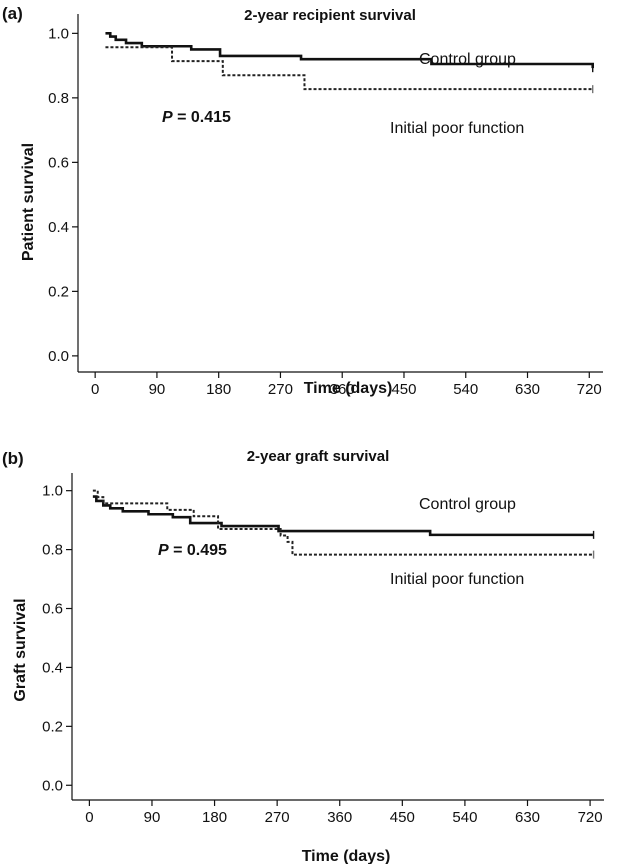 Image resolution: width=619 pixels, height=864 pixels. Describe the element at coordinates (280, 389) in the screenshot. I see `x-tick-label-a-3: 270` at that location.